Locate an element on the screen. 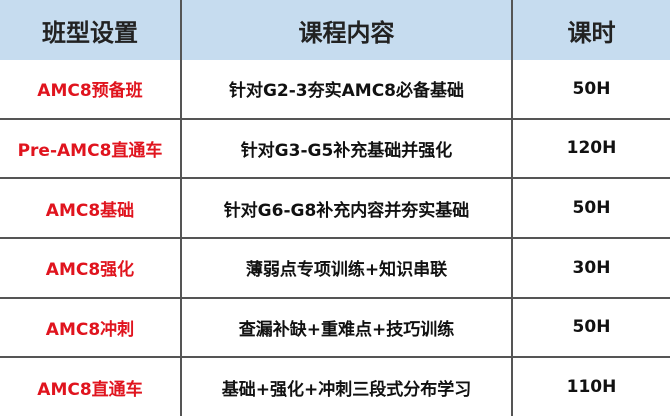 Image resolution: width=670 pixels, height=416 pixels. class-name: AMC8强化 is located at coordinates (91, 267).